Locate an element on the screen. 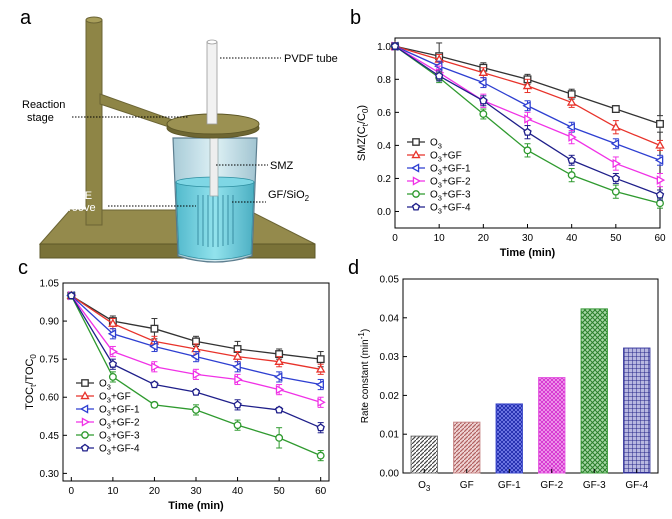 The image size is (672, 519). legend-marker-O3 is located at coordinates (416, 142).